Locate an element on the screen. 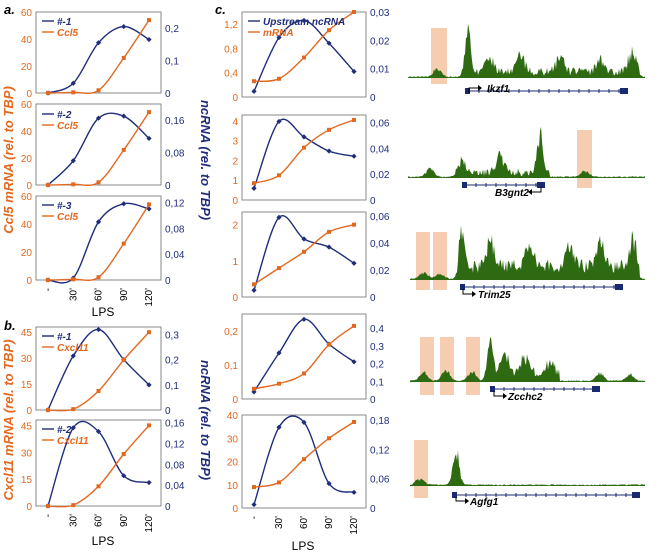 This screenshot has height=556, width=656. panel-c-letter: c. is located at coordinates (220, 9).